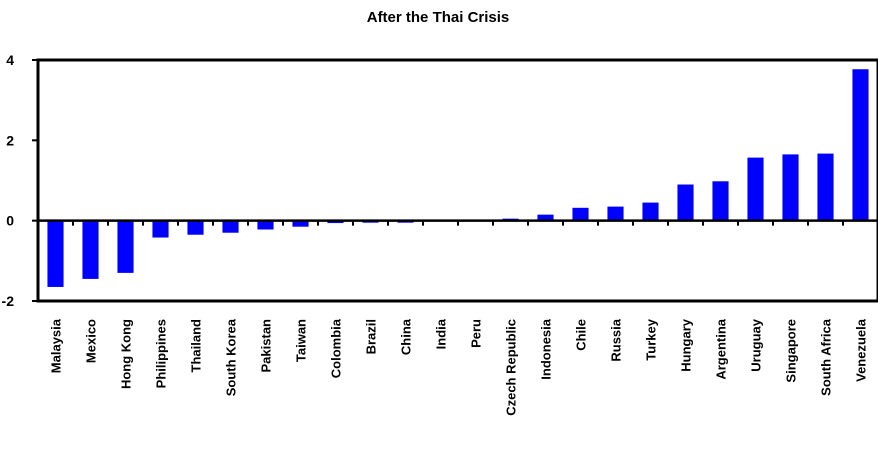 This screenshot has width=878, height=461. What do you see at coordinates (616, 339) in the screenshot?
I see `x-category-label: Russia` at bounding box center [616, 339].